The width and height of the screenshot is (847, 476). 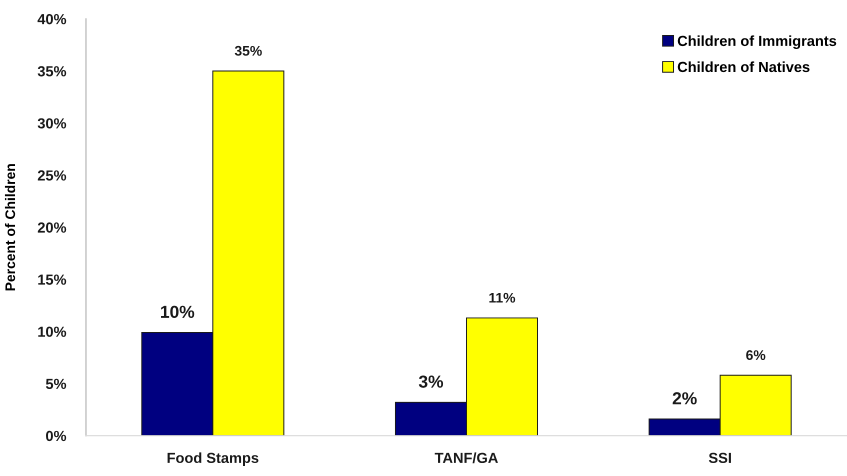 I want to click on x-tick-label: SSI, so click(x=719, y=458).